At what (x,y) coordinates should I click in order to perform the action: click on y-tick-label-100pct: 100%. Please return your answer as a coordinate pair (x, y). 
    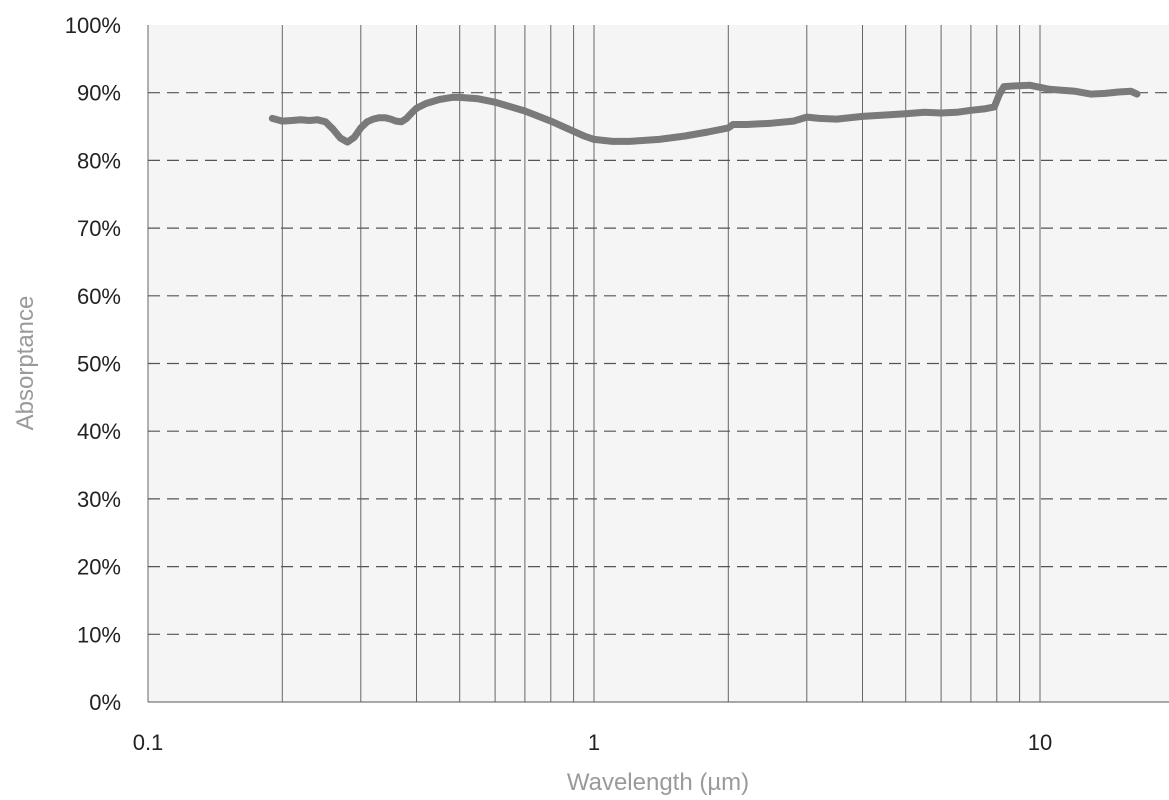
    Looking at the image, I should click on (93, 25).